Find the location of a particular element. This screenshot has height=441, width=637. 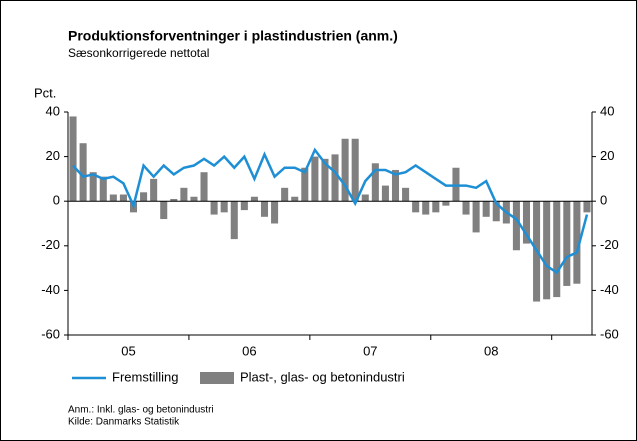

legend-swatch is located at coordinates (217, 378).